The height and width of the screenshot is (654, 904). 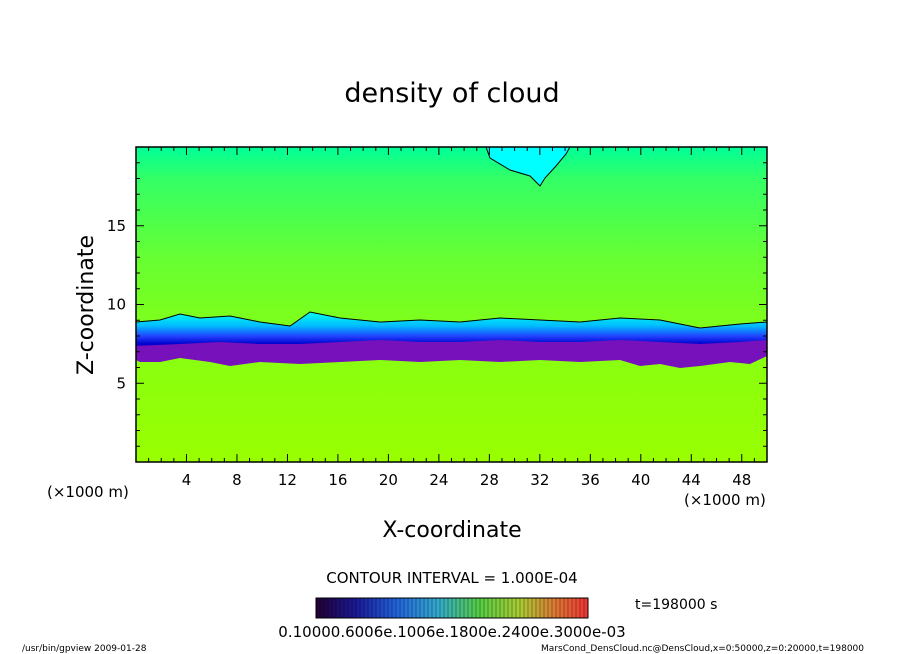 I want to click on x-unit-label-left: (×1000 m), so click(x=88, y=492).